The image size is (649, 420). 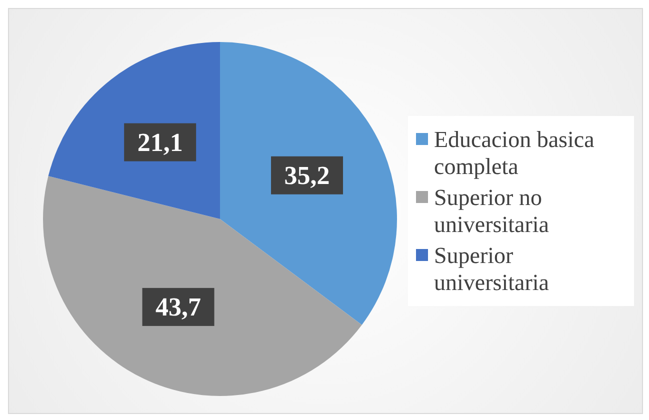 I want to click on data-label: 43,7, so click(x=179, y=307).